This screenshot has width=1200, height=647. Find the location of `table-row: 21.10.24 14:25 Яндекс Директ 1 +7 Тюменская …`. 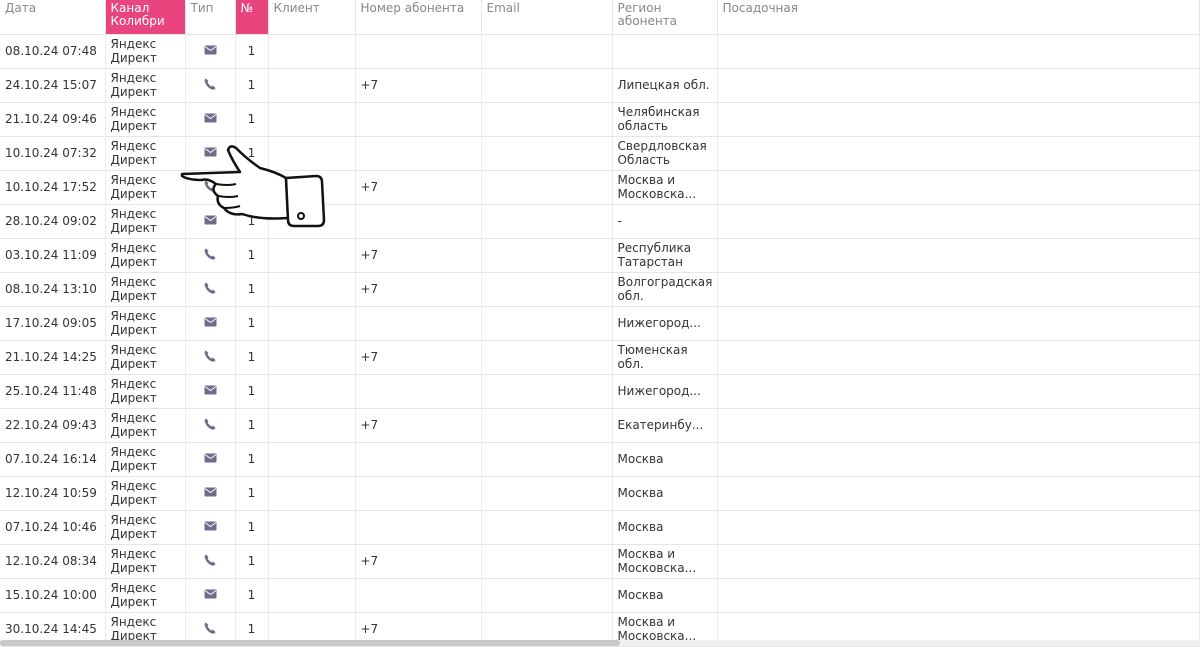

table-row: 21.10.24 14:25 Яндекс Директ 1 +7 Тюменская … is located at coordinates (600, 357).